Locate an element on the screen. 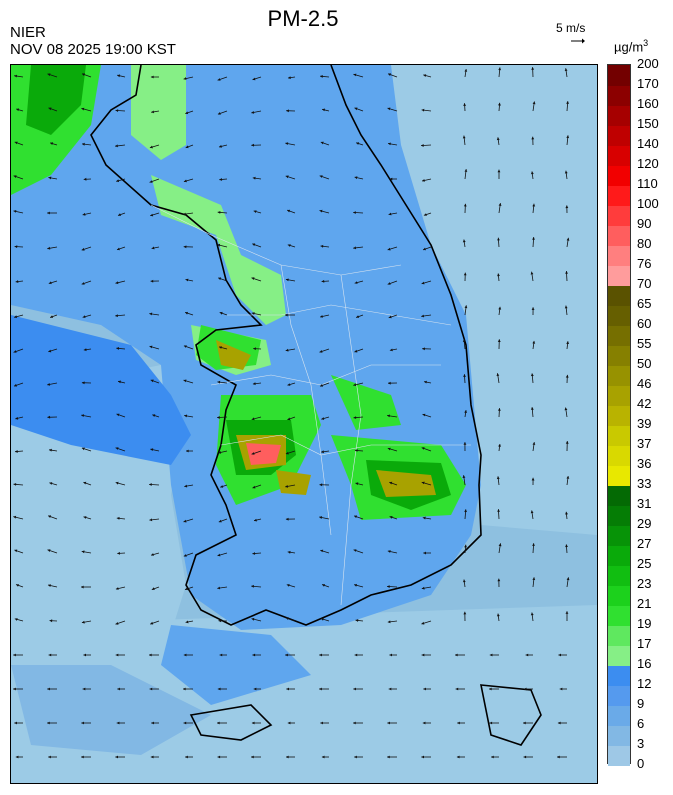 The height and width of the screenshot is (795, 673). southwest-sea-field is located at coordinates (111, 710).